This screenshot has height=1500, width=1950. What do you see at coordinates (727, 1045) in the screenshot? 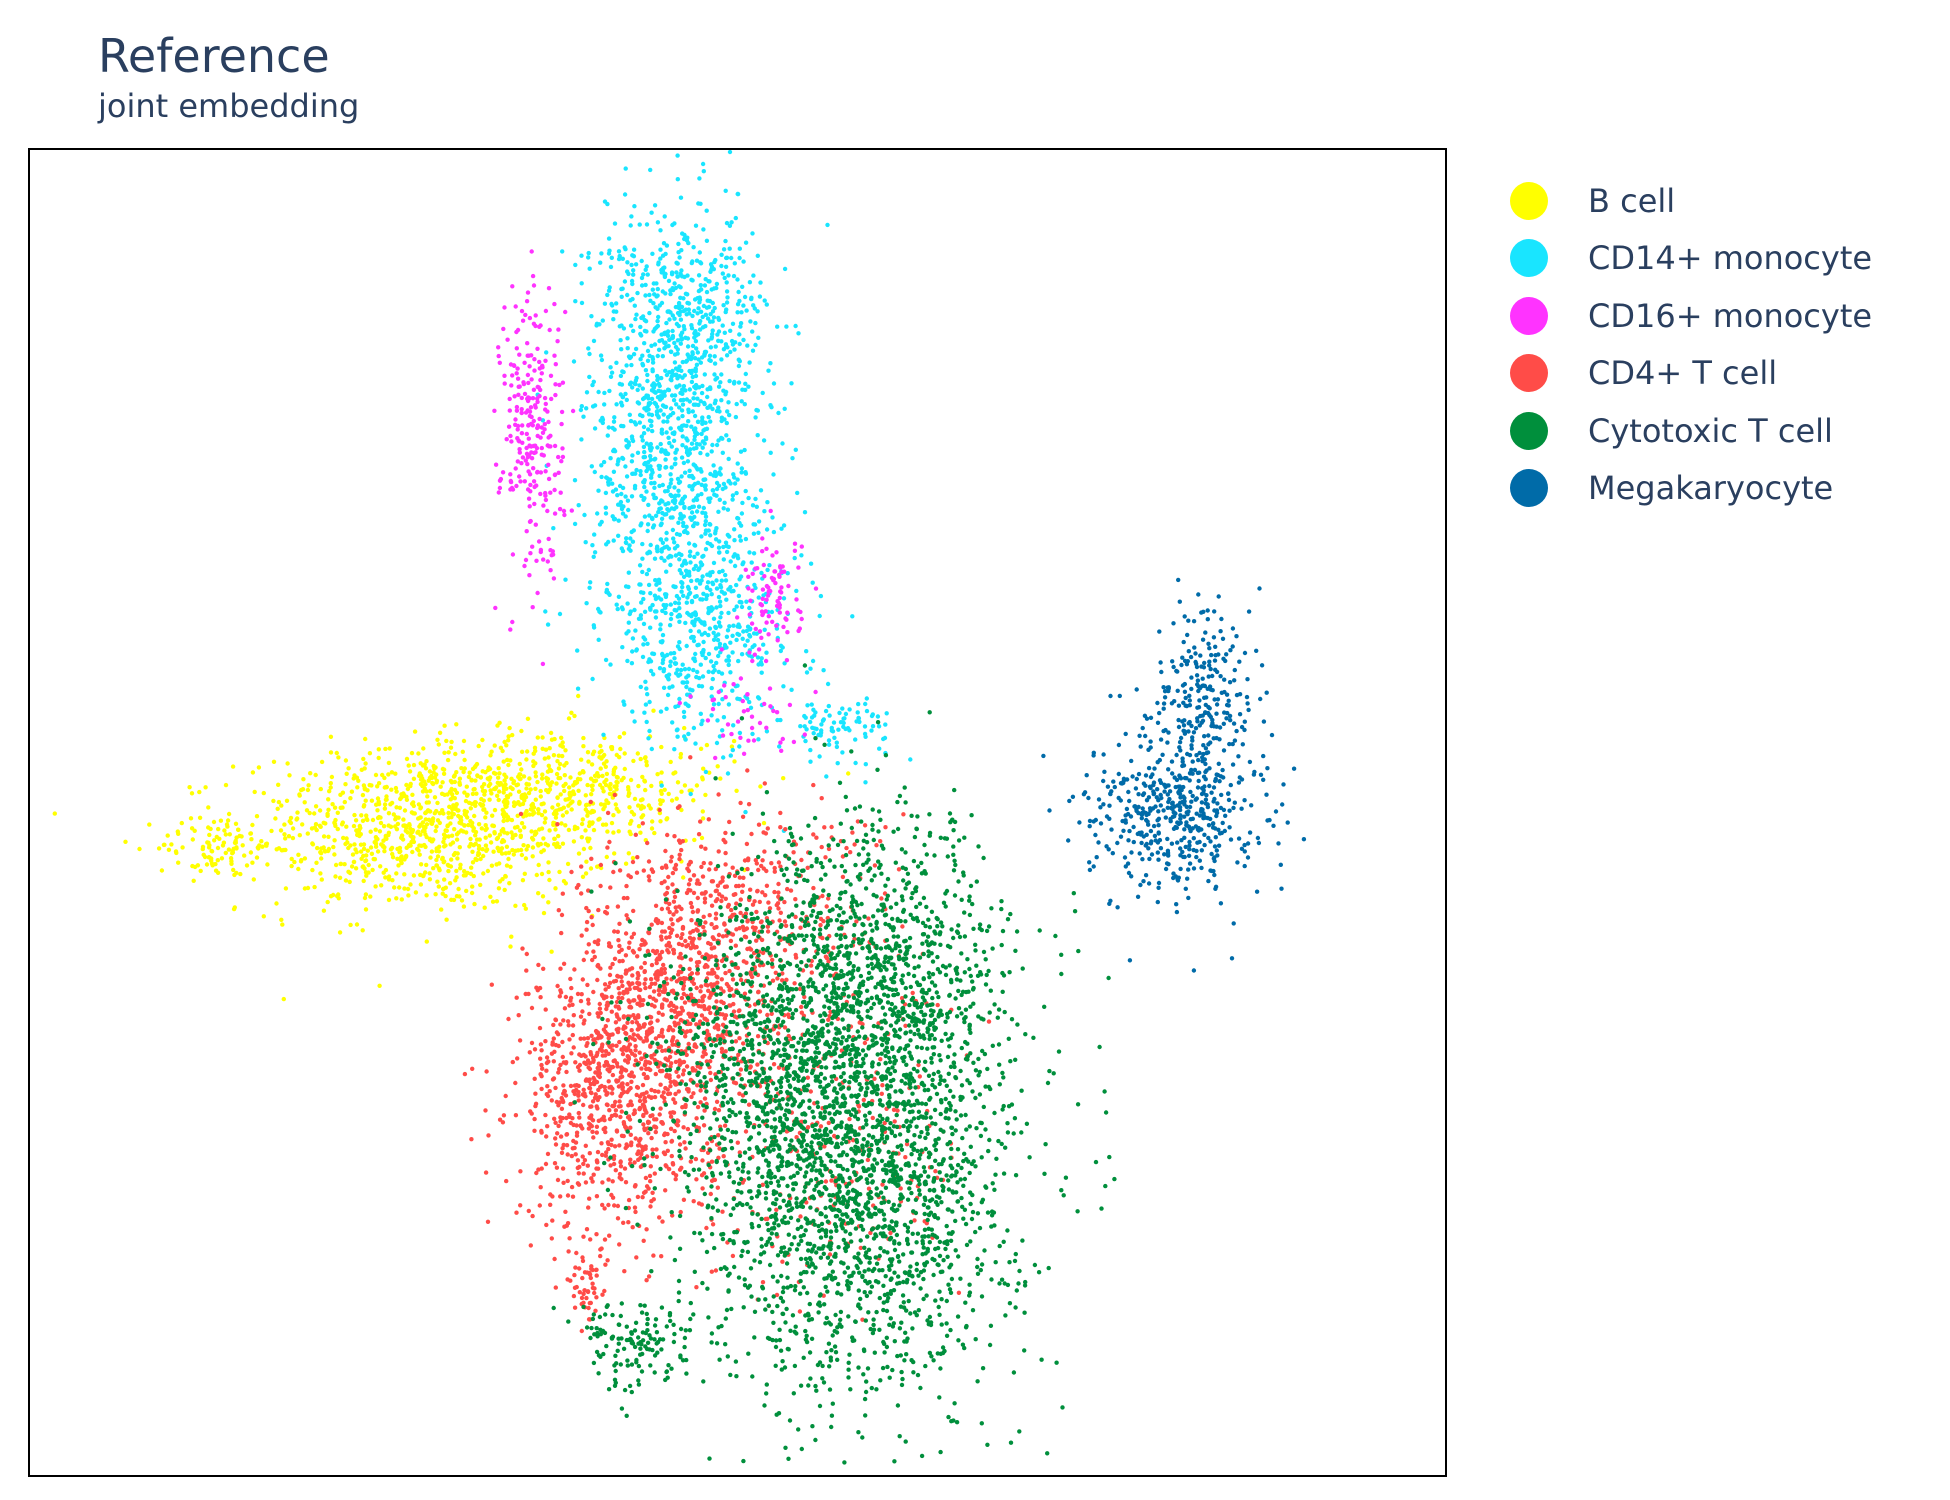
I see `series-cd4-t-cell` at bounding box center [727, 1045].